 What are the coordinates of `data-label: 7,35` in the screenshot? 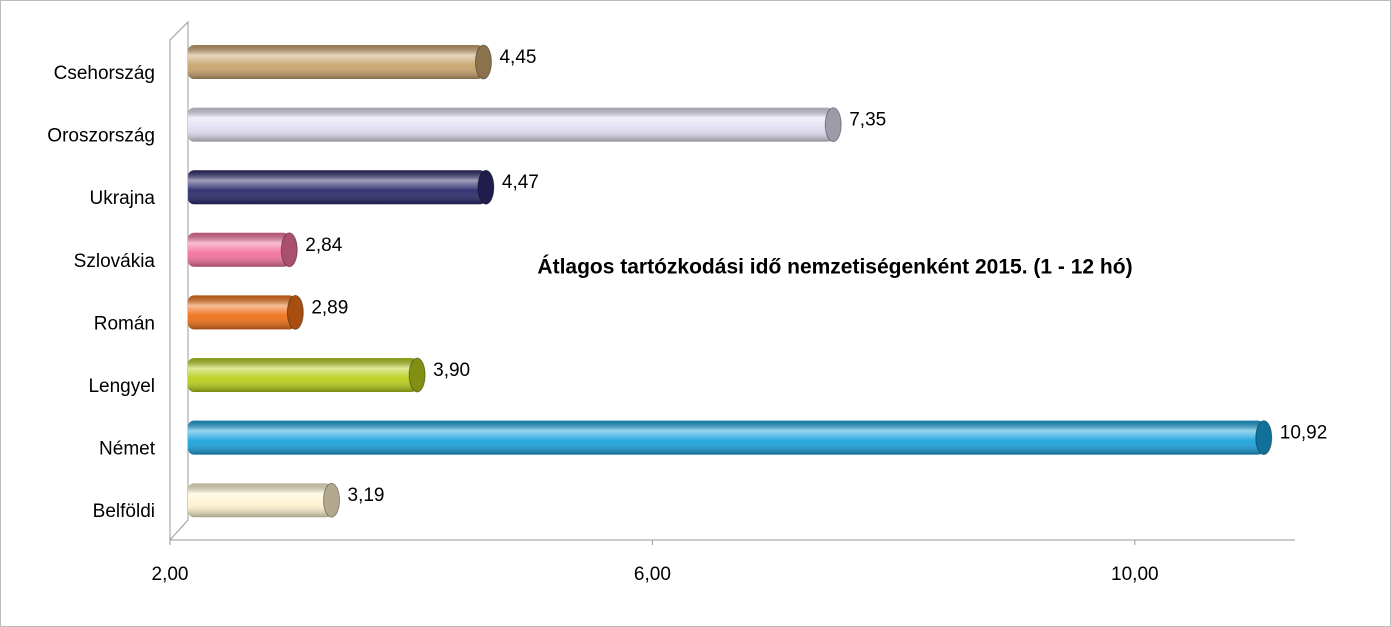 It's located at (867, 120).